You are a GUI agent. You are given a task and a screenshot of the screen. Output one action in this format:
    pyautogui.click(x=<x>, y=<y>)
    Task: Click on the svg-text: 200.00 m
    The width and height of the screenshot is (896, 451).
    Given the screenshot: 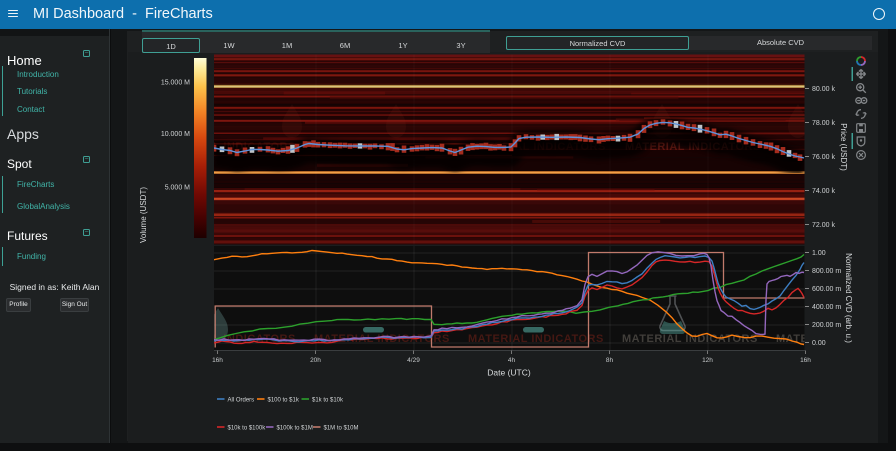 What is the action you would take?
    pyautogui.click(x=826, y=325)
    